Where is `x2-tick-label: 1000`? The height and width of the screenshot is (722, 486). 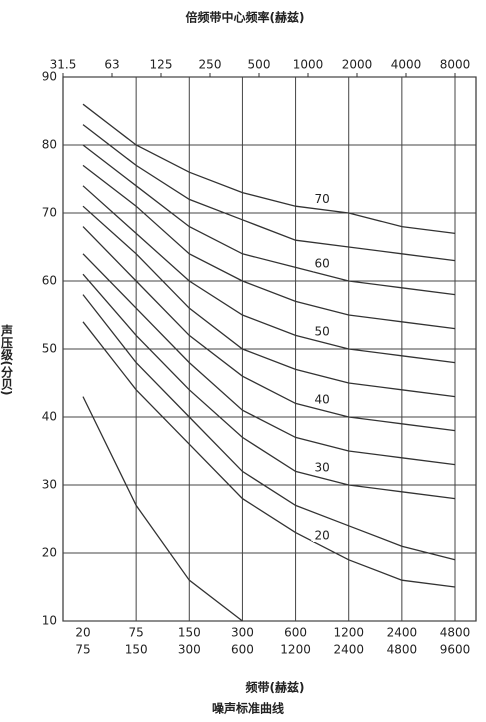 x2-tick-label: 1000 is located at coordinates (308, 65).